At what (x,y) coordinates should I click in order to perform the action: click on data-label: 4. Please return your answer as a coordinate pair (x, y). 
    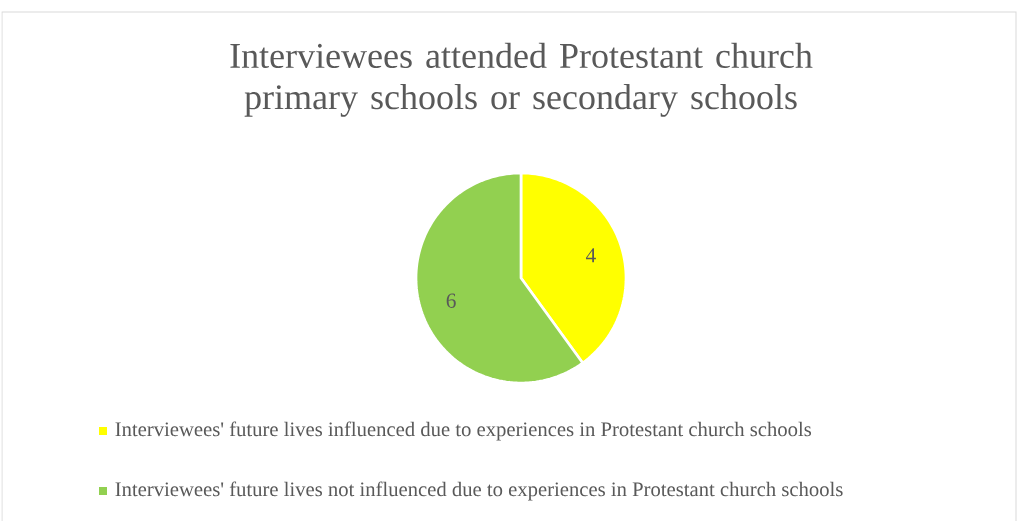
    Looking at the image, I should click on (590, 255).